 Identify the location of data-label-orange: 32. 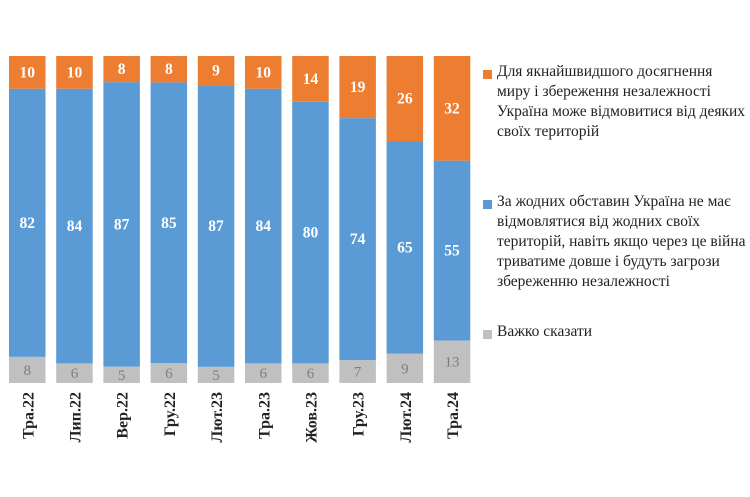
(452, 108).